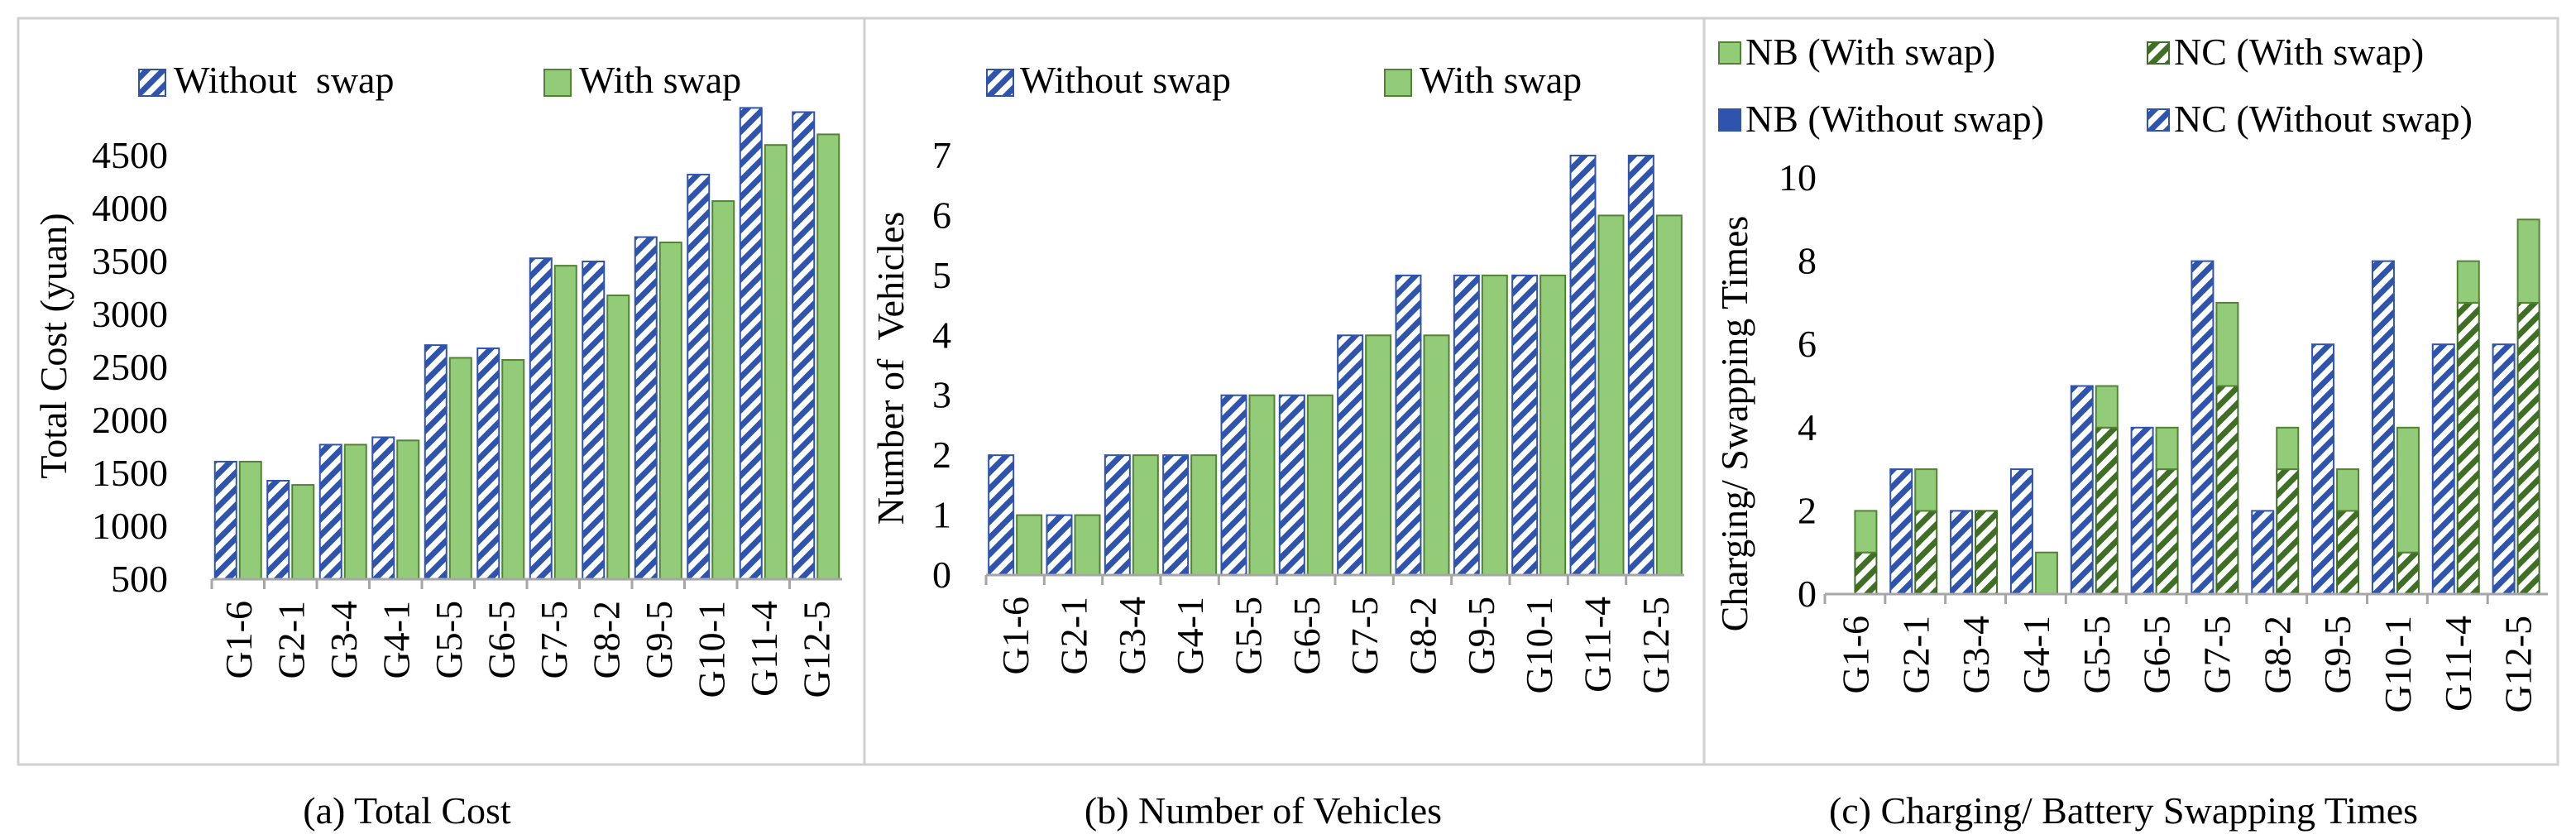 The width and height of the screenshot is (2576, 839). Describe the element at coordinates (1870, 52) in the screenshot. I see `legend-label-nb-with-swap: NB (With swap)` at that location.